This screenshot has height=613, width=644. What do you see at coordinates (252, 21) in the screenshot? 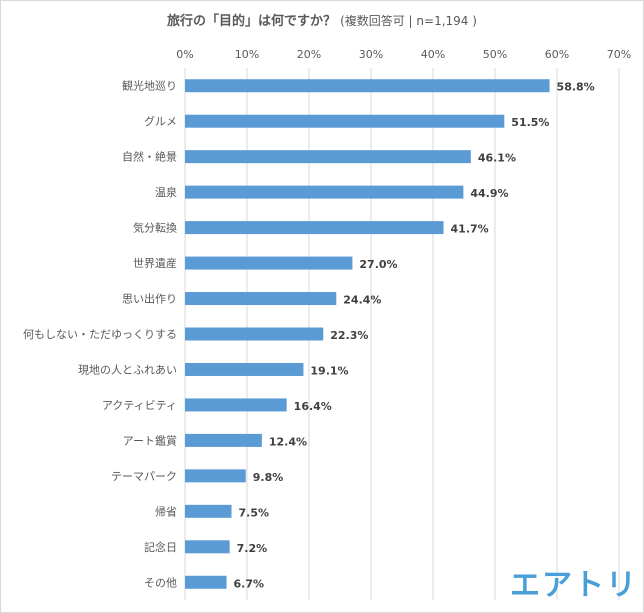
I see `chart-title: 旅行の「目的」は何ですか？` at bounding box center [252, 21].